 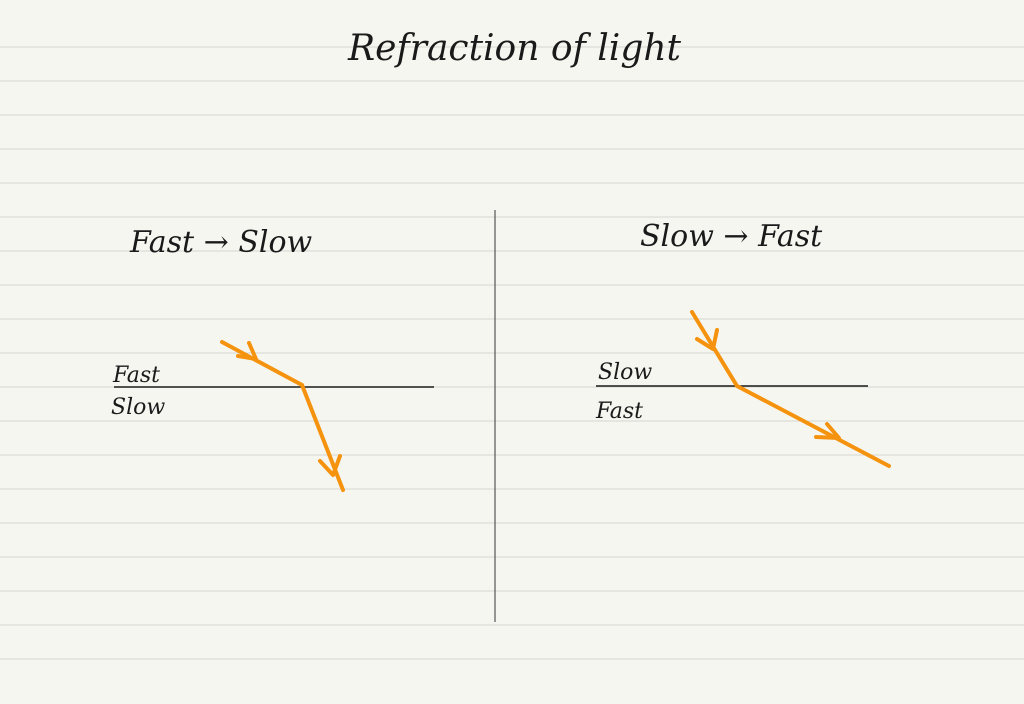 I want to click on left-incident-arrowhead, so click(x=247, y=351).